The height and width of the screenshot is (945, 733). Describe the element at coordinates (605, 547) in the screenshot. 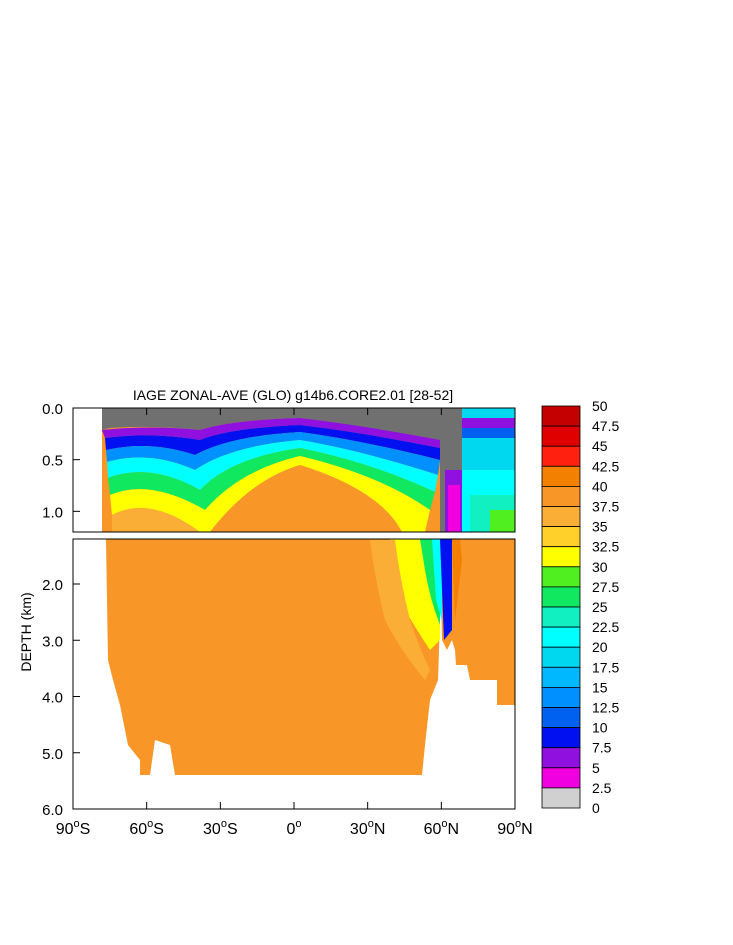

I see `colorbar-label: 32.5` at that location.